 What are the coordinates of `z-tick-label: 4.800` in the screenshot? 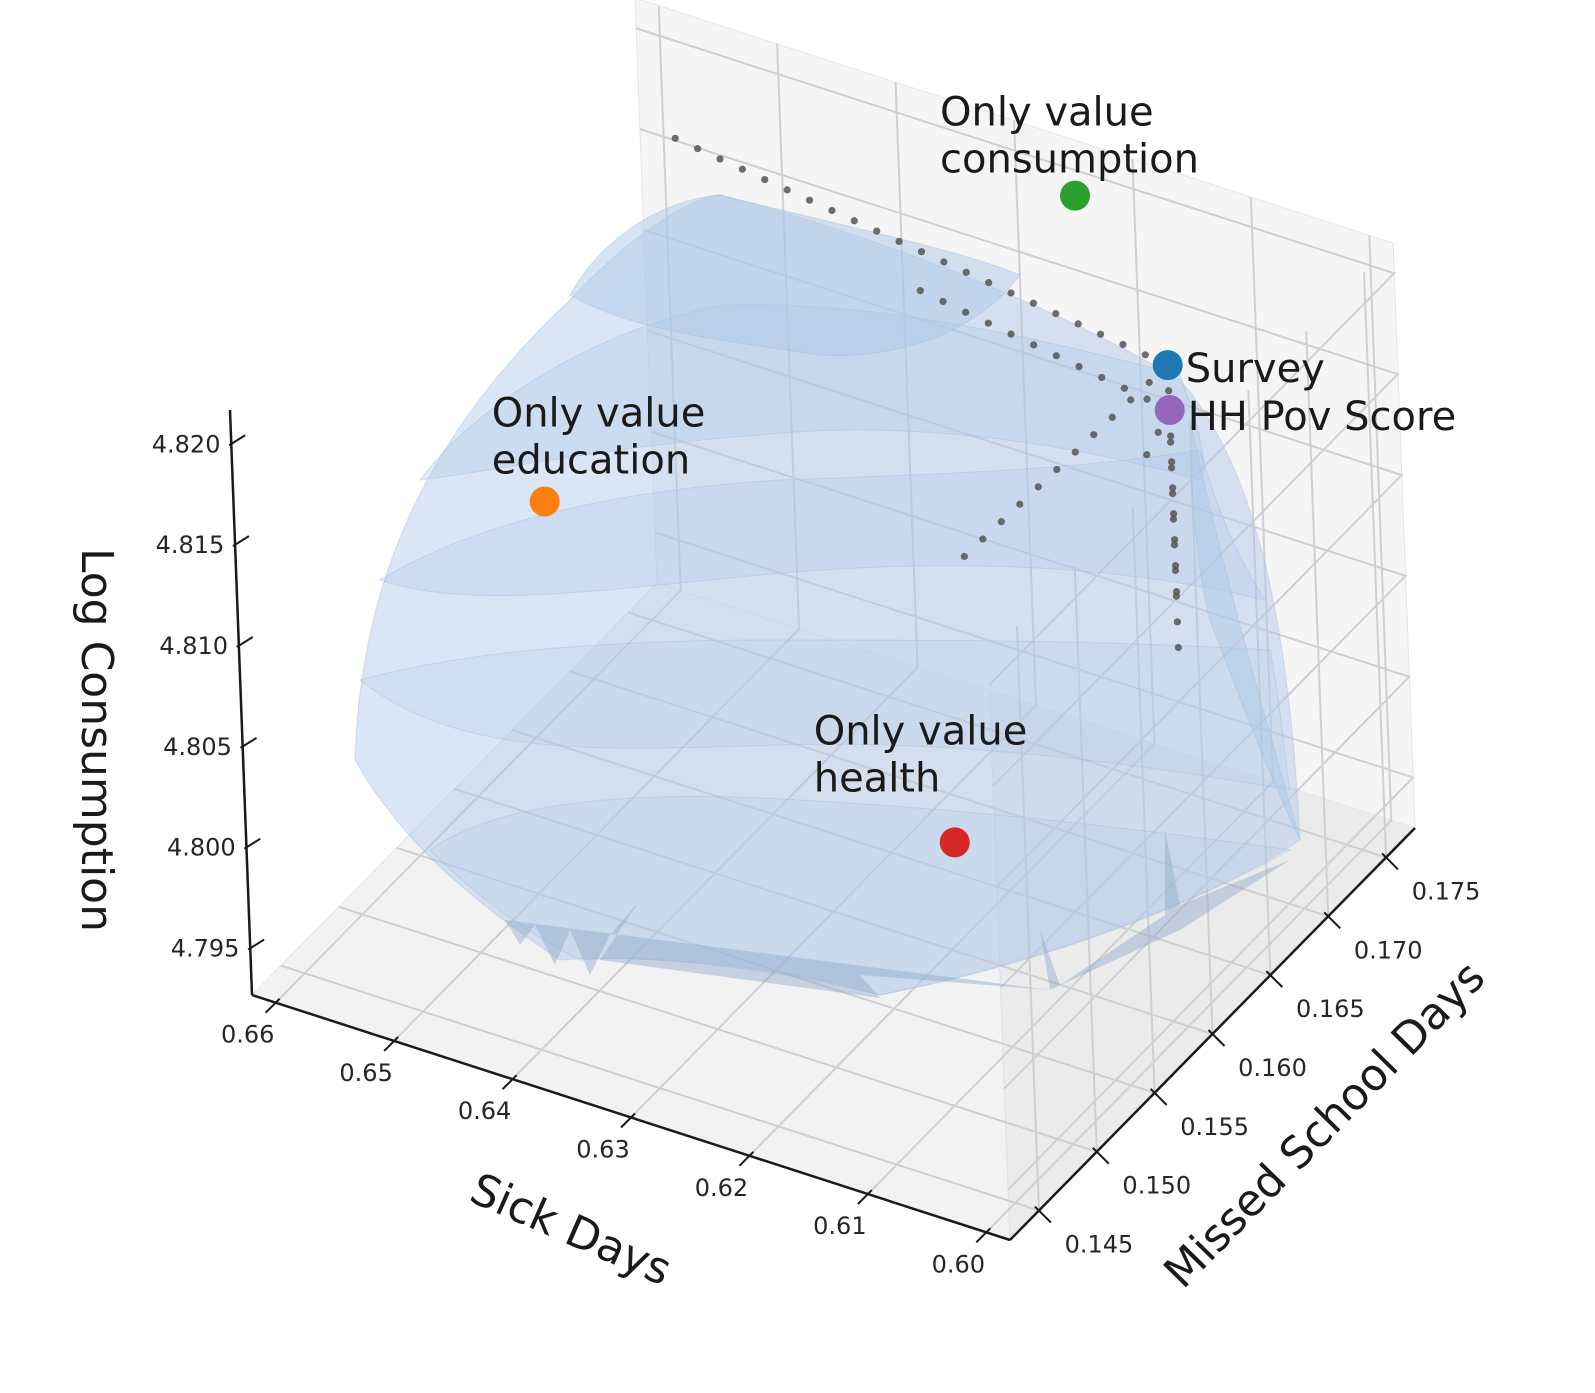 It's located at (201, 848).